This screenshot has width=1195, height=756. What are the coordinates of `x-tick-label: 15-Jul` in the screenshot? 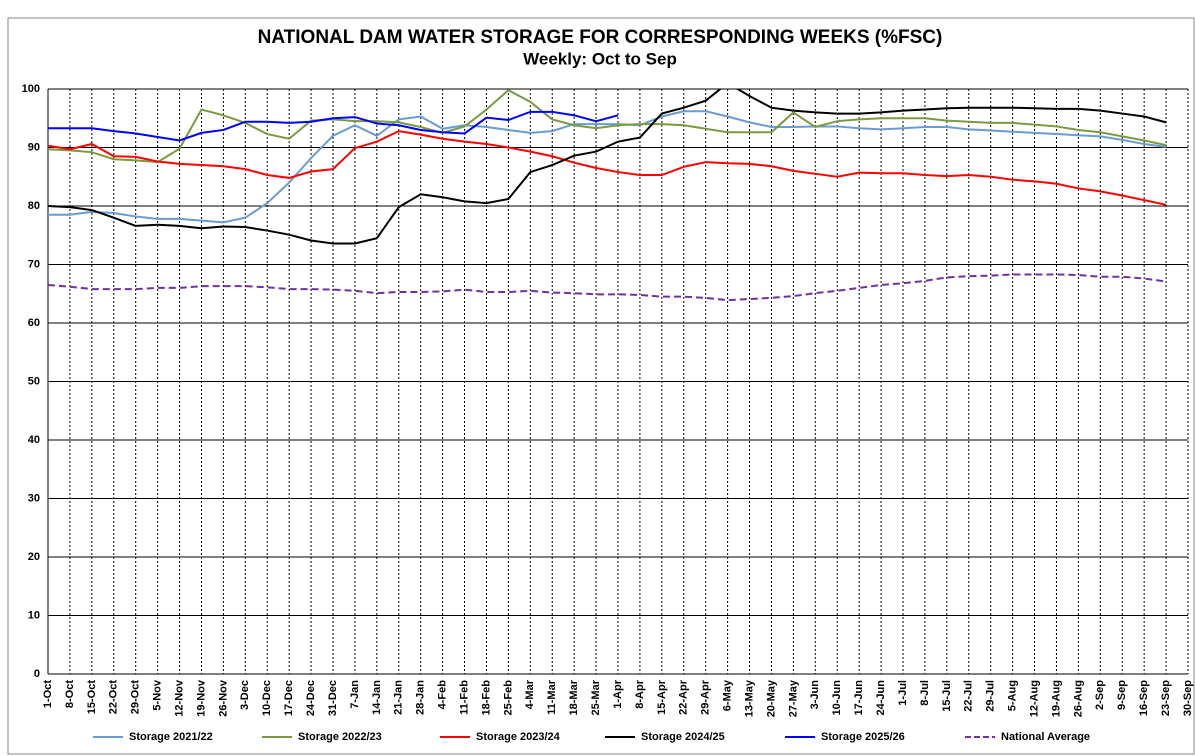 It's located at (947, 696).